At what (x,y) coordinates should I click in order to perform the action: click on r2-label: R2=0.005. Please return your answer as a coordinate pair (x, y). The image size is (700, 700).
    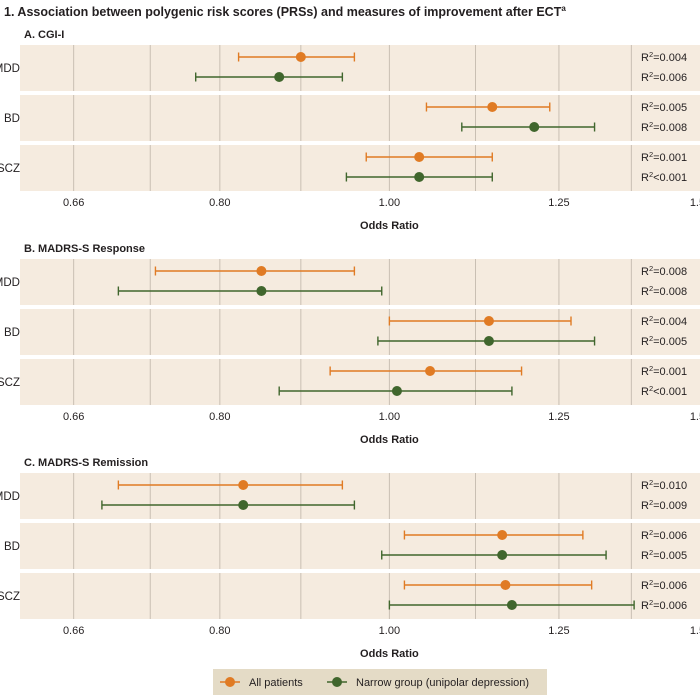
    Looking at the image, I should click on (664, 107).